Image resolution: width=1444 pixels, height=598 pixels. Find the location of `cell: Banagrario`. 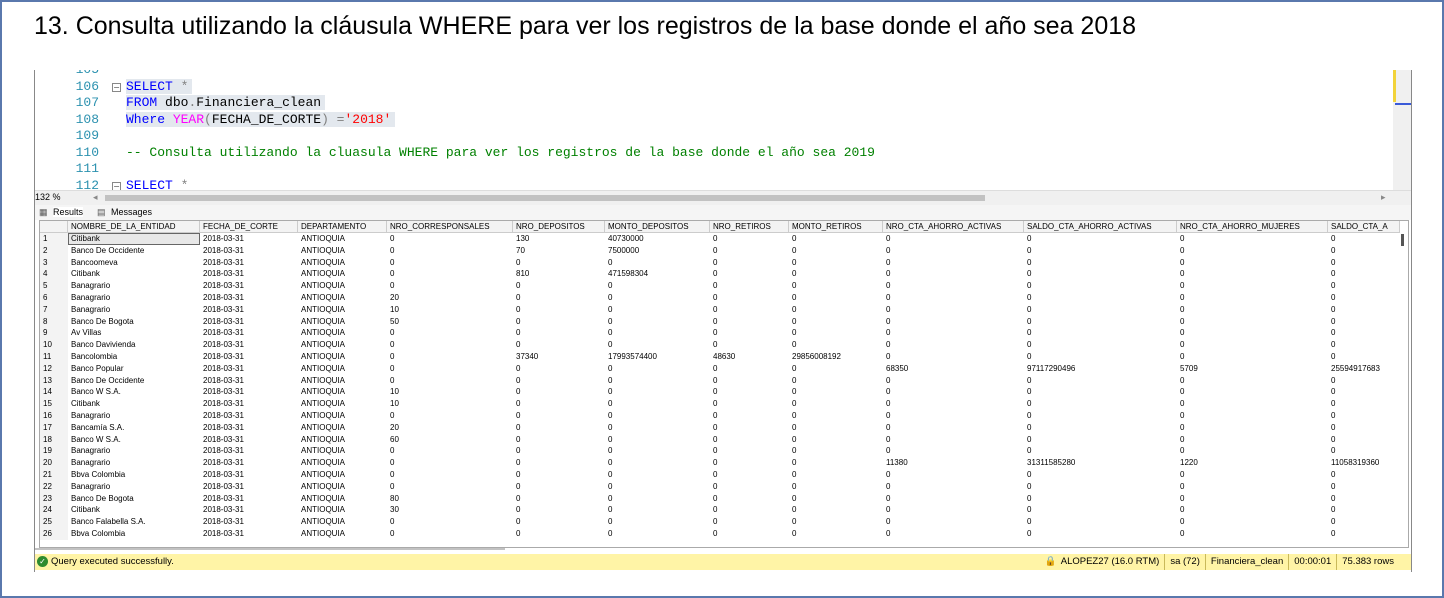

cell: Banagrario is located at coordinates (91, 486).